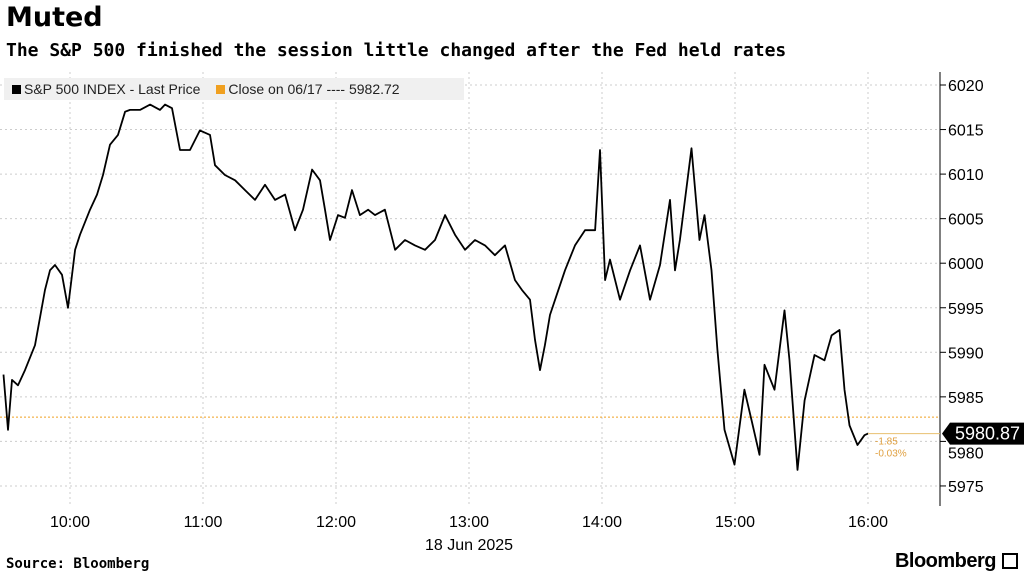 This screenshot has height=576, width=1024. I want to click on legend-item-price: S&P 500 INDEX - Last Price, so click(106, 89).